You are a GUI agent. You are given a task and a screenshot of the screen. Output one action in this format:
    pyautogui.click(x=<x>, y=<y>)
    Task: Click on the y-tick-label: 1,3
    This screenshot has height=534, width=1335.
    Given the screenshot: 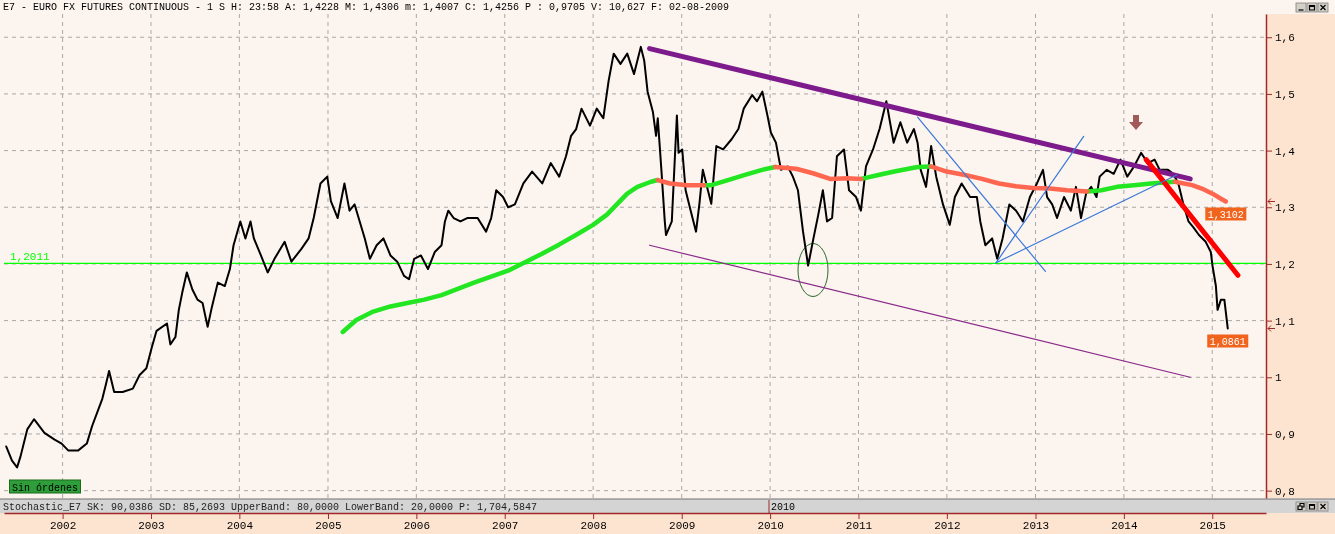 What is the action you would take?
    pyautogui.click(x=1285, y=208)
    